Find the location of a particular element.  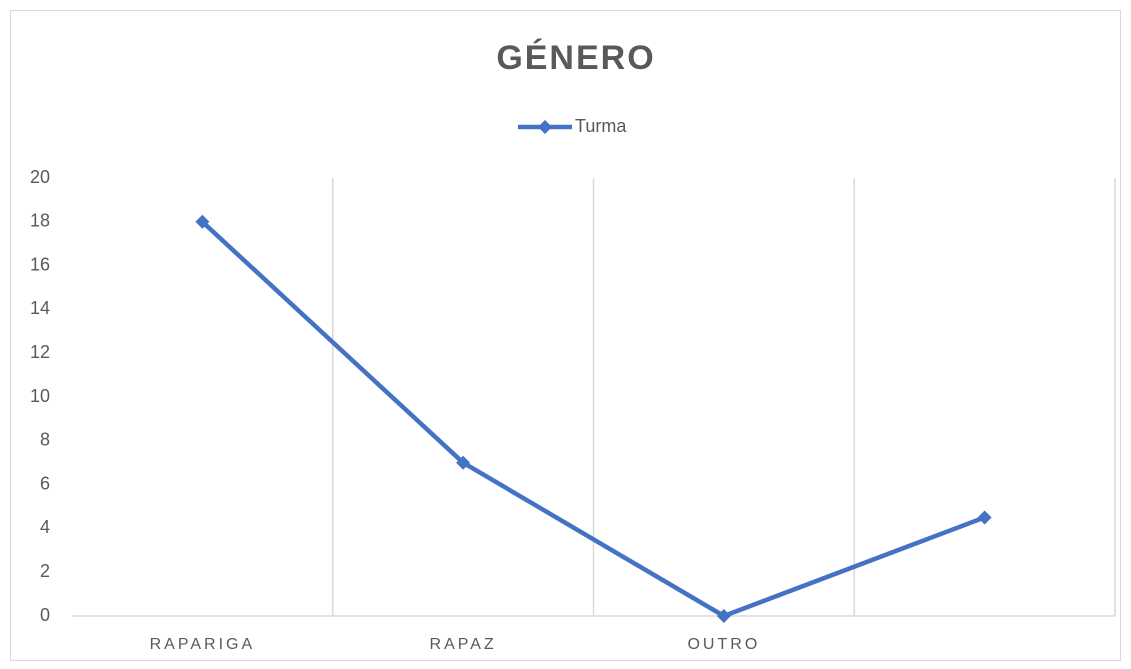

y-tick-label: 0 is located at coordinates (45, 615).